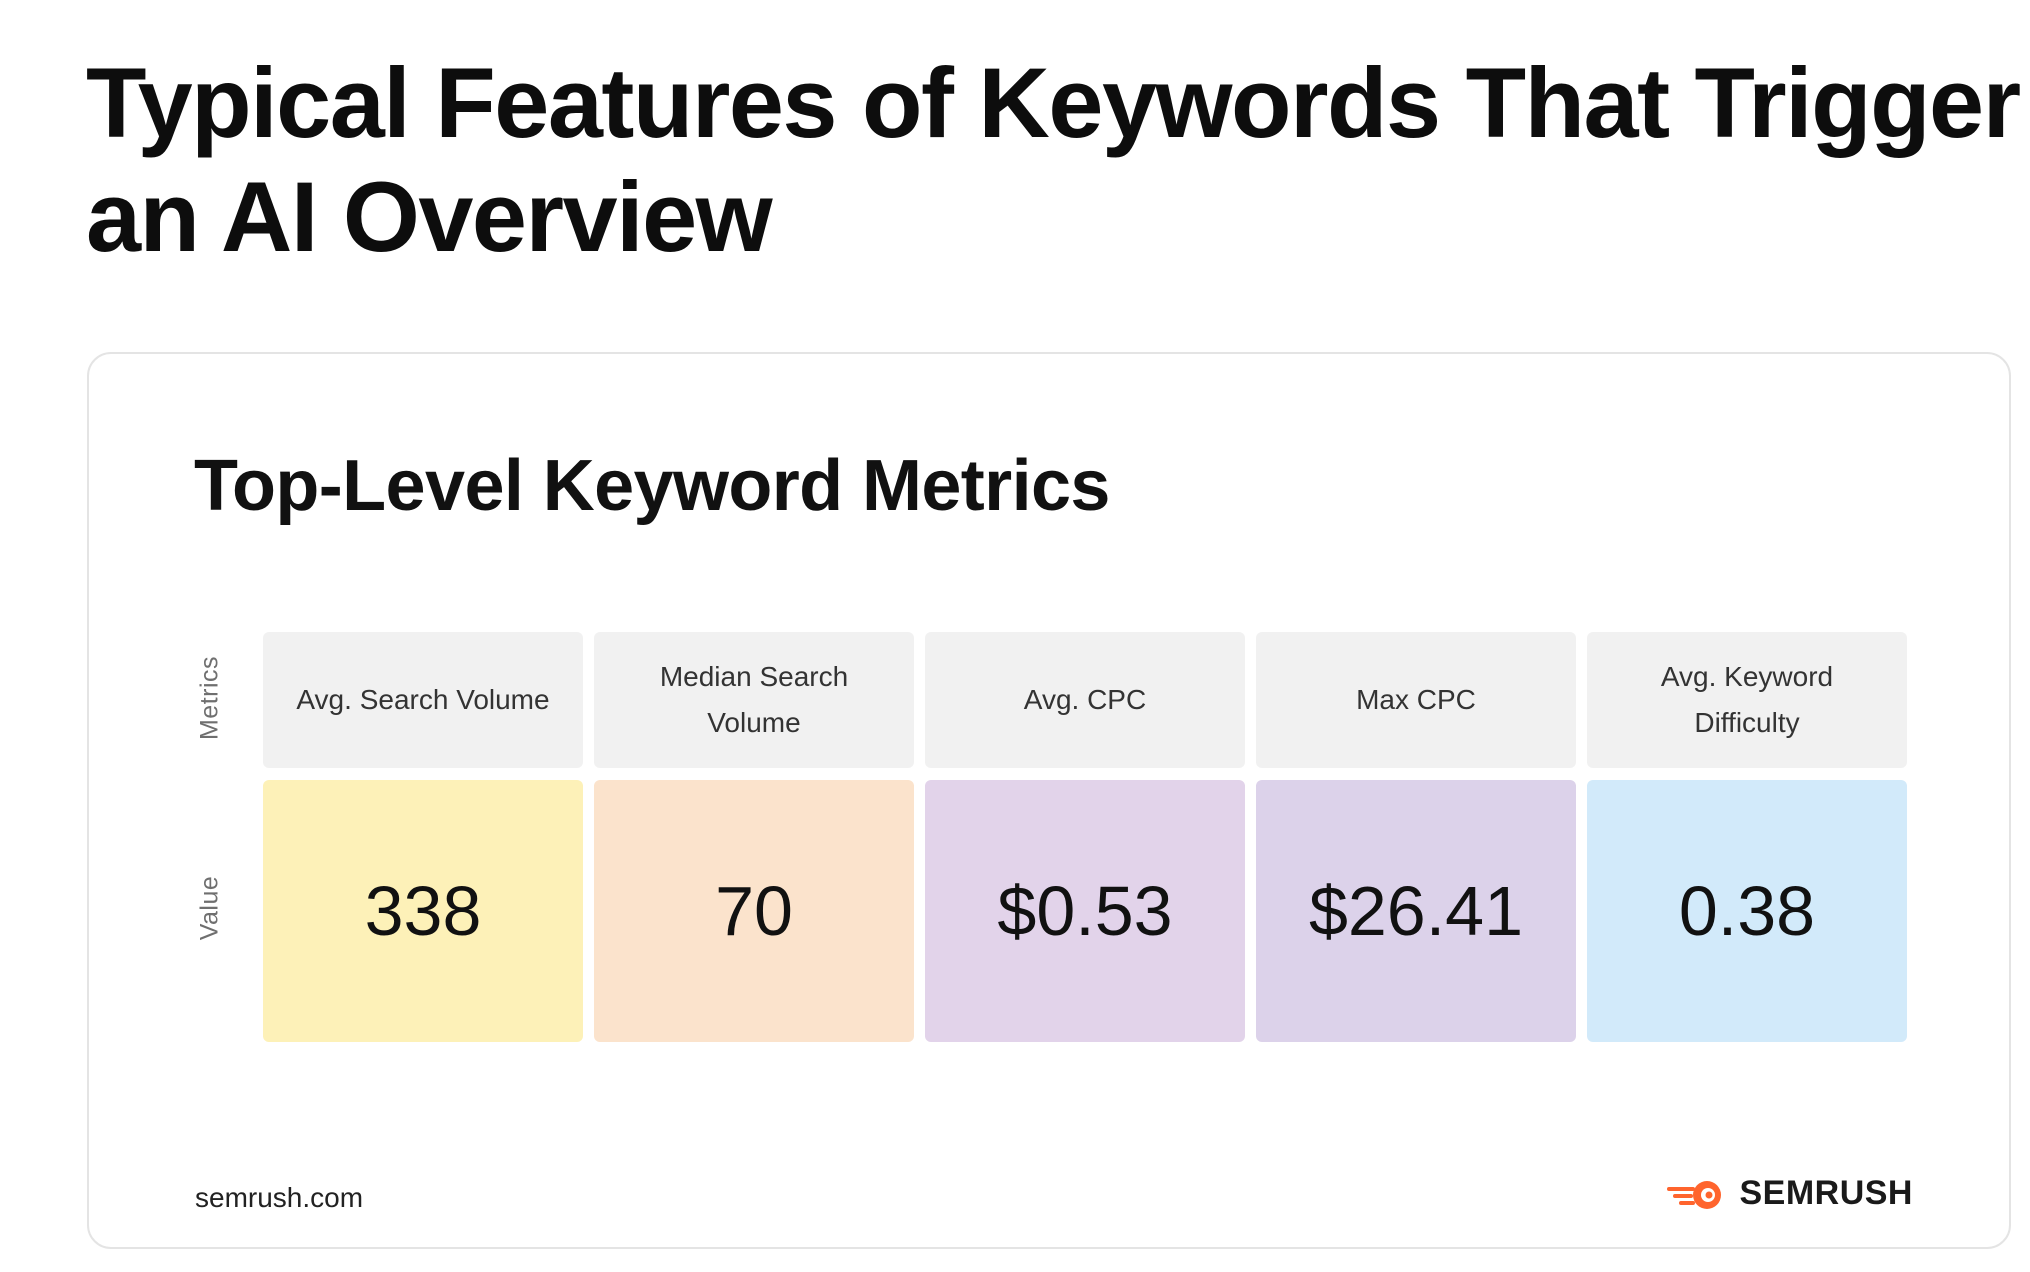 This screenshot has width=2030, height=1272. I want to click on semrush-flame-icon, so click(1694, 1194).